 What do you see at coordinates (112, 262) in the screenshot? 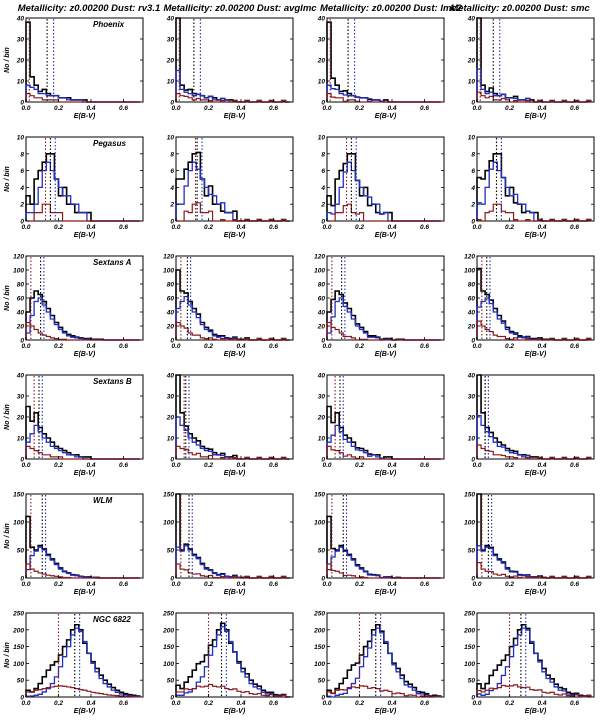
I see `galaxy-label: Sextans A` at bounding box center [112, 262].